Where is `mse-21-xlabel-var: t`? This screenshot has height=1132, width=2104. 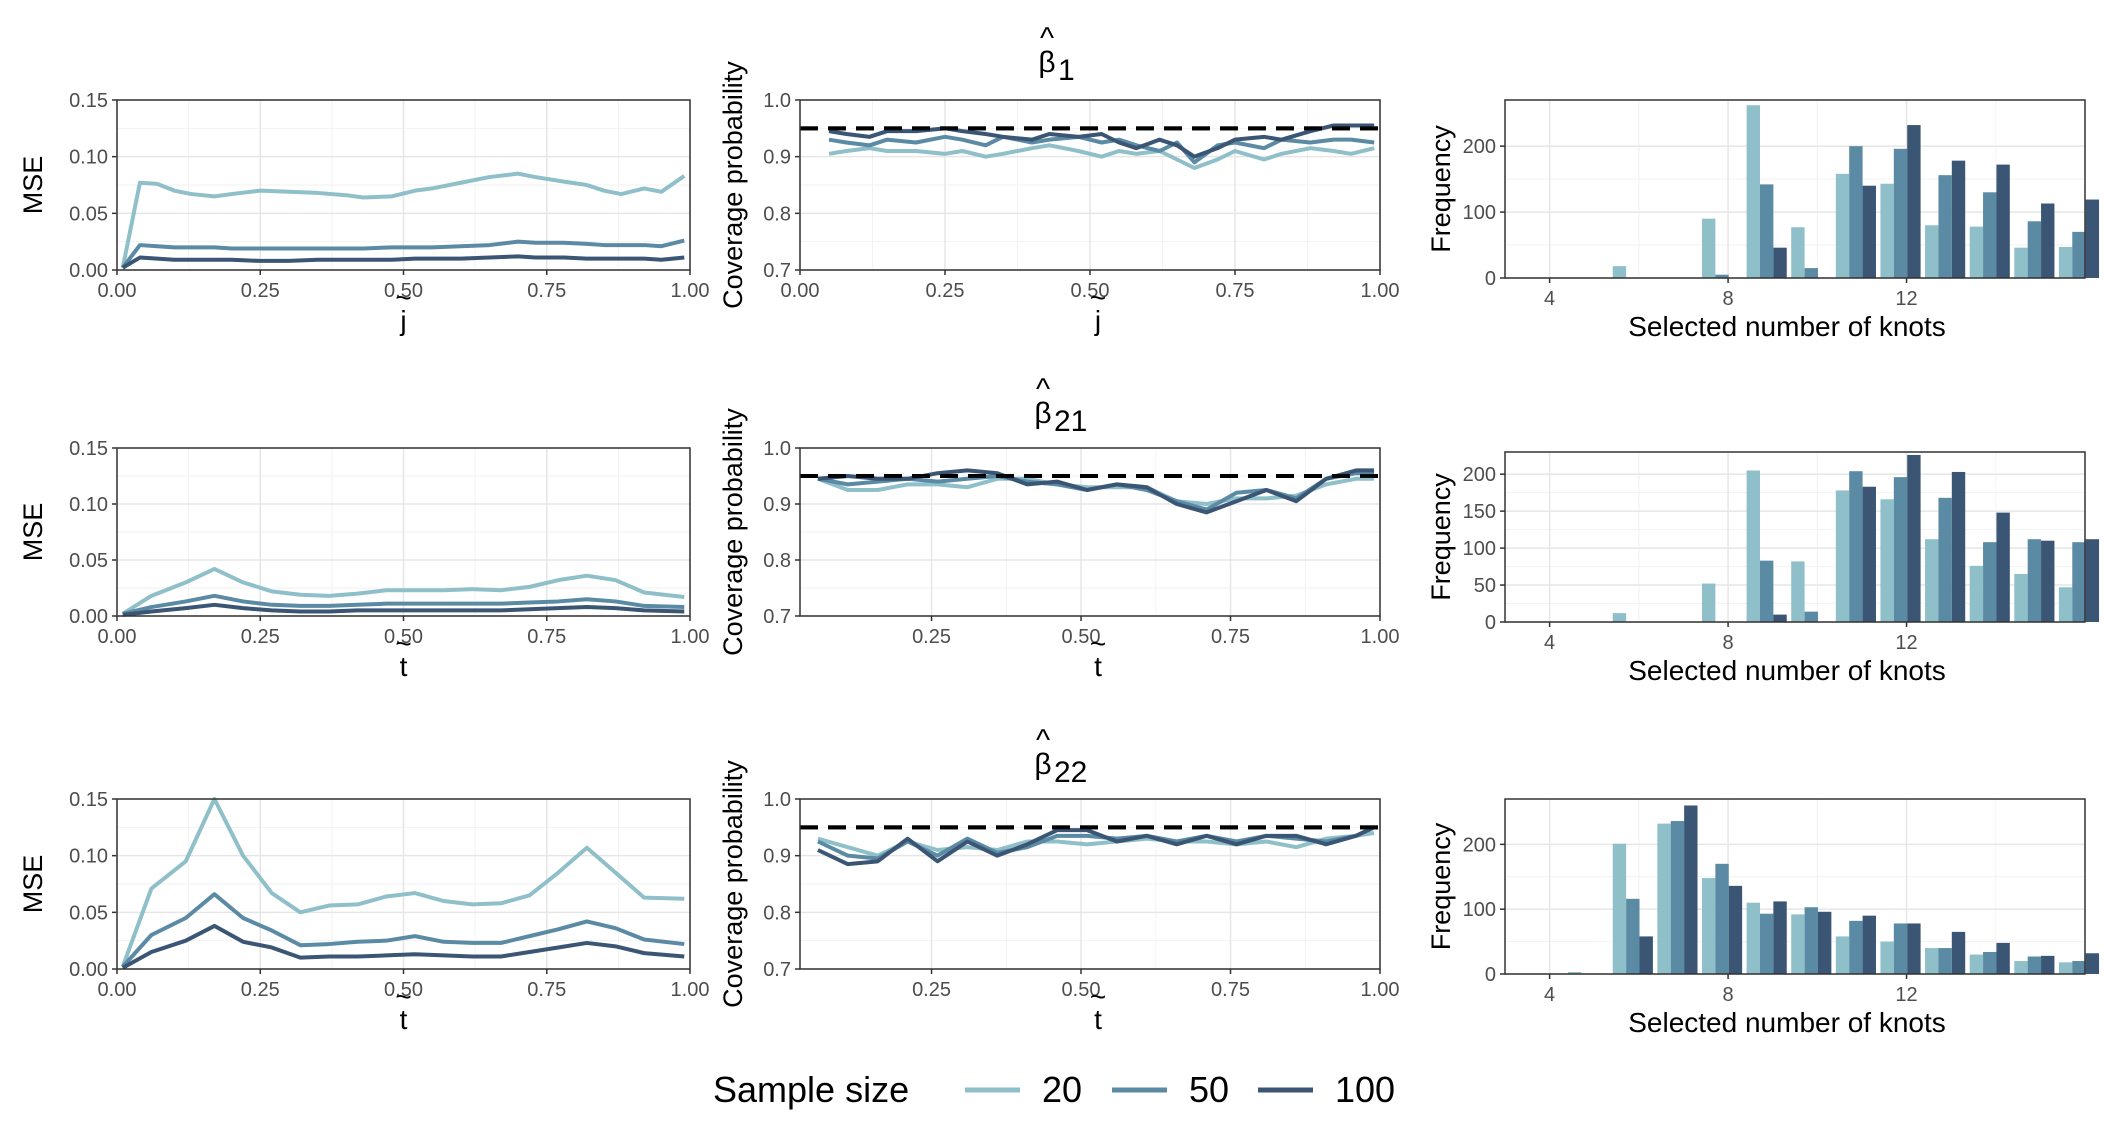 mse-21-xlabel-var: t is located at coordinates (404, 666).